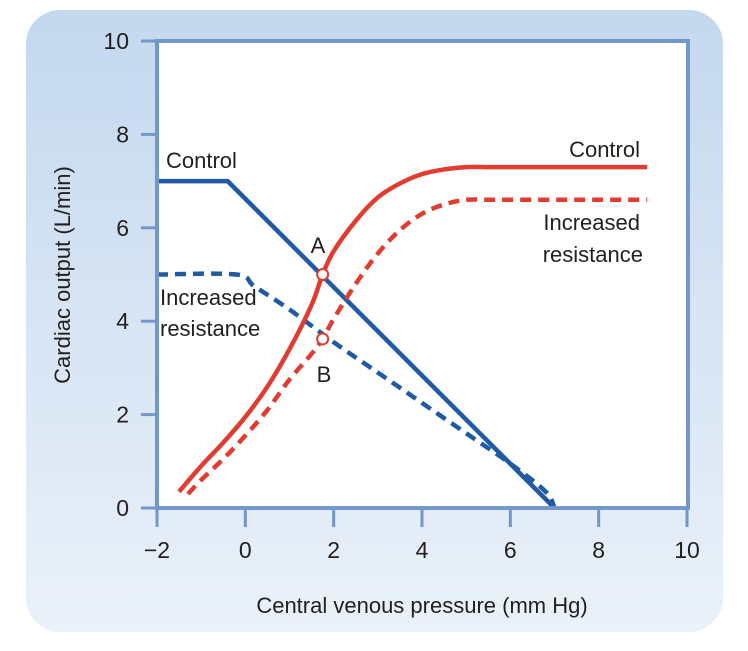 The width and height of the screenshot is (748, 651). Describe the element at coordinates (323, 339) in the screenshot. I see `point-b` at that location.